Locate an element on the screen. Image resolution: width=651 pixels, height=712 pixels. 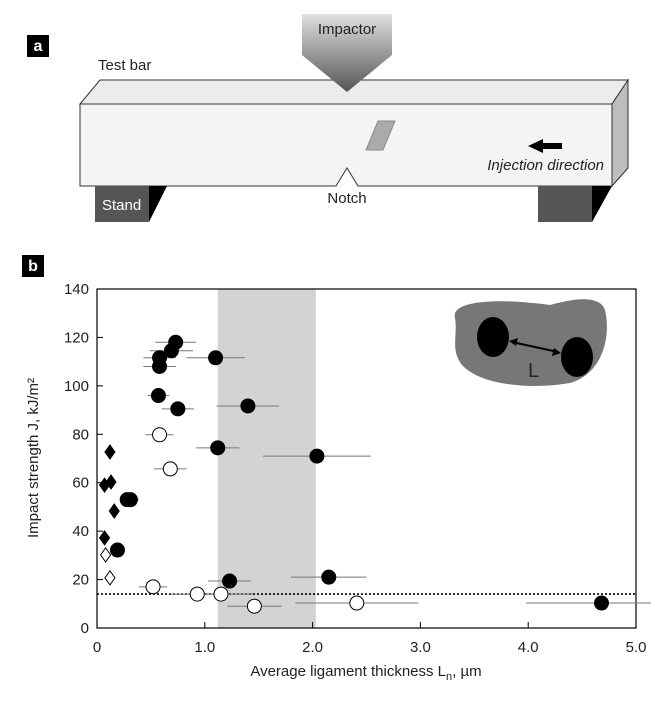
y-tick-label: 40 is located at coordinates (80, 531).